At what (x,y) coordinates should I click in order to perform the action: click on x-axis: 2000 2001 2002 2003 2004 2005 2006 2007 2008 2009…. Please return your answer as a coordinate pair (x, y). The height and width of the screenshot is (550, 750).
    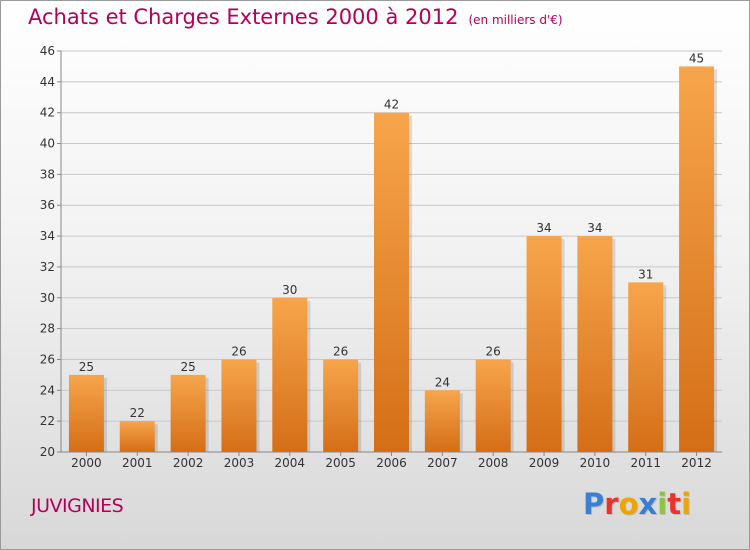
    Looking at the image, I should click on (391, 460).